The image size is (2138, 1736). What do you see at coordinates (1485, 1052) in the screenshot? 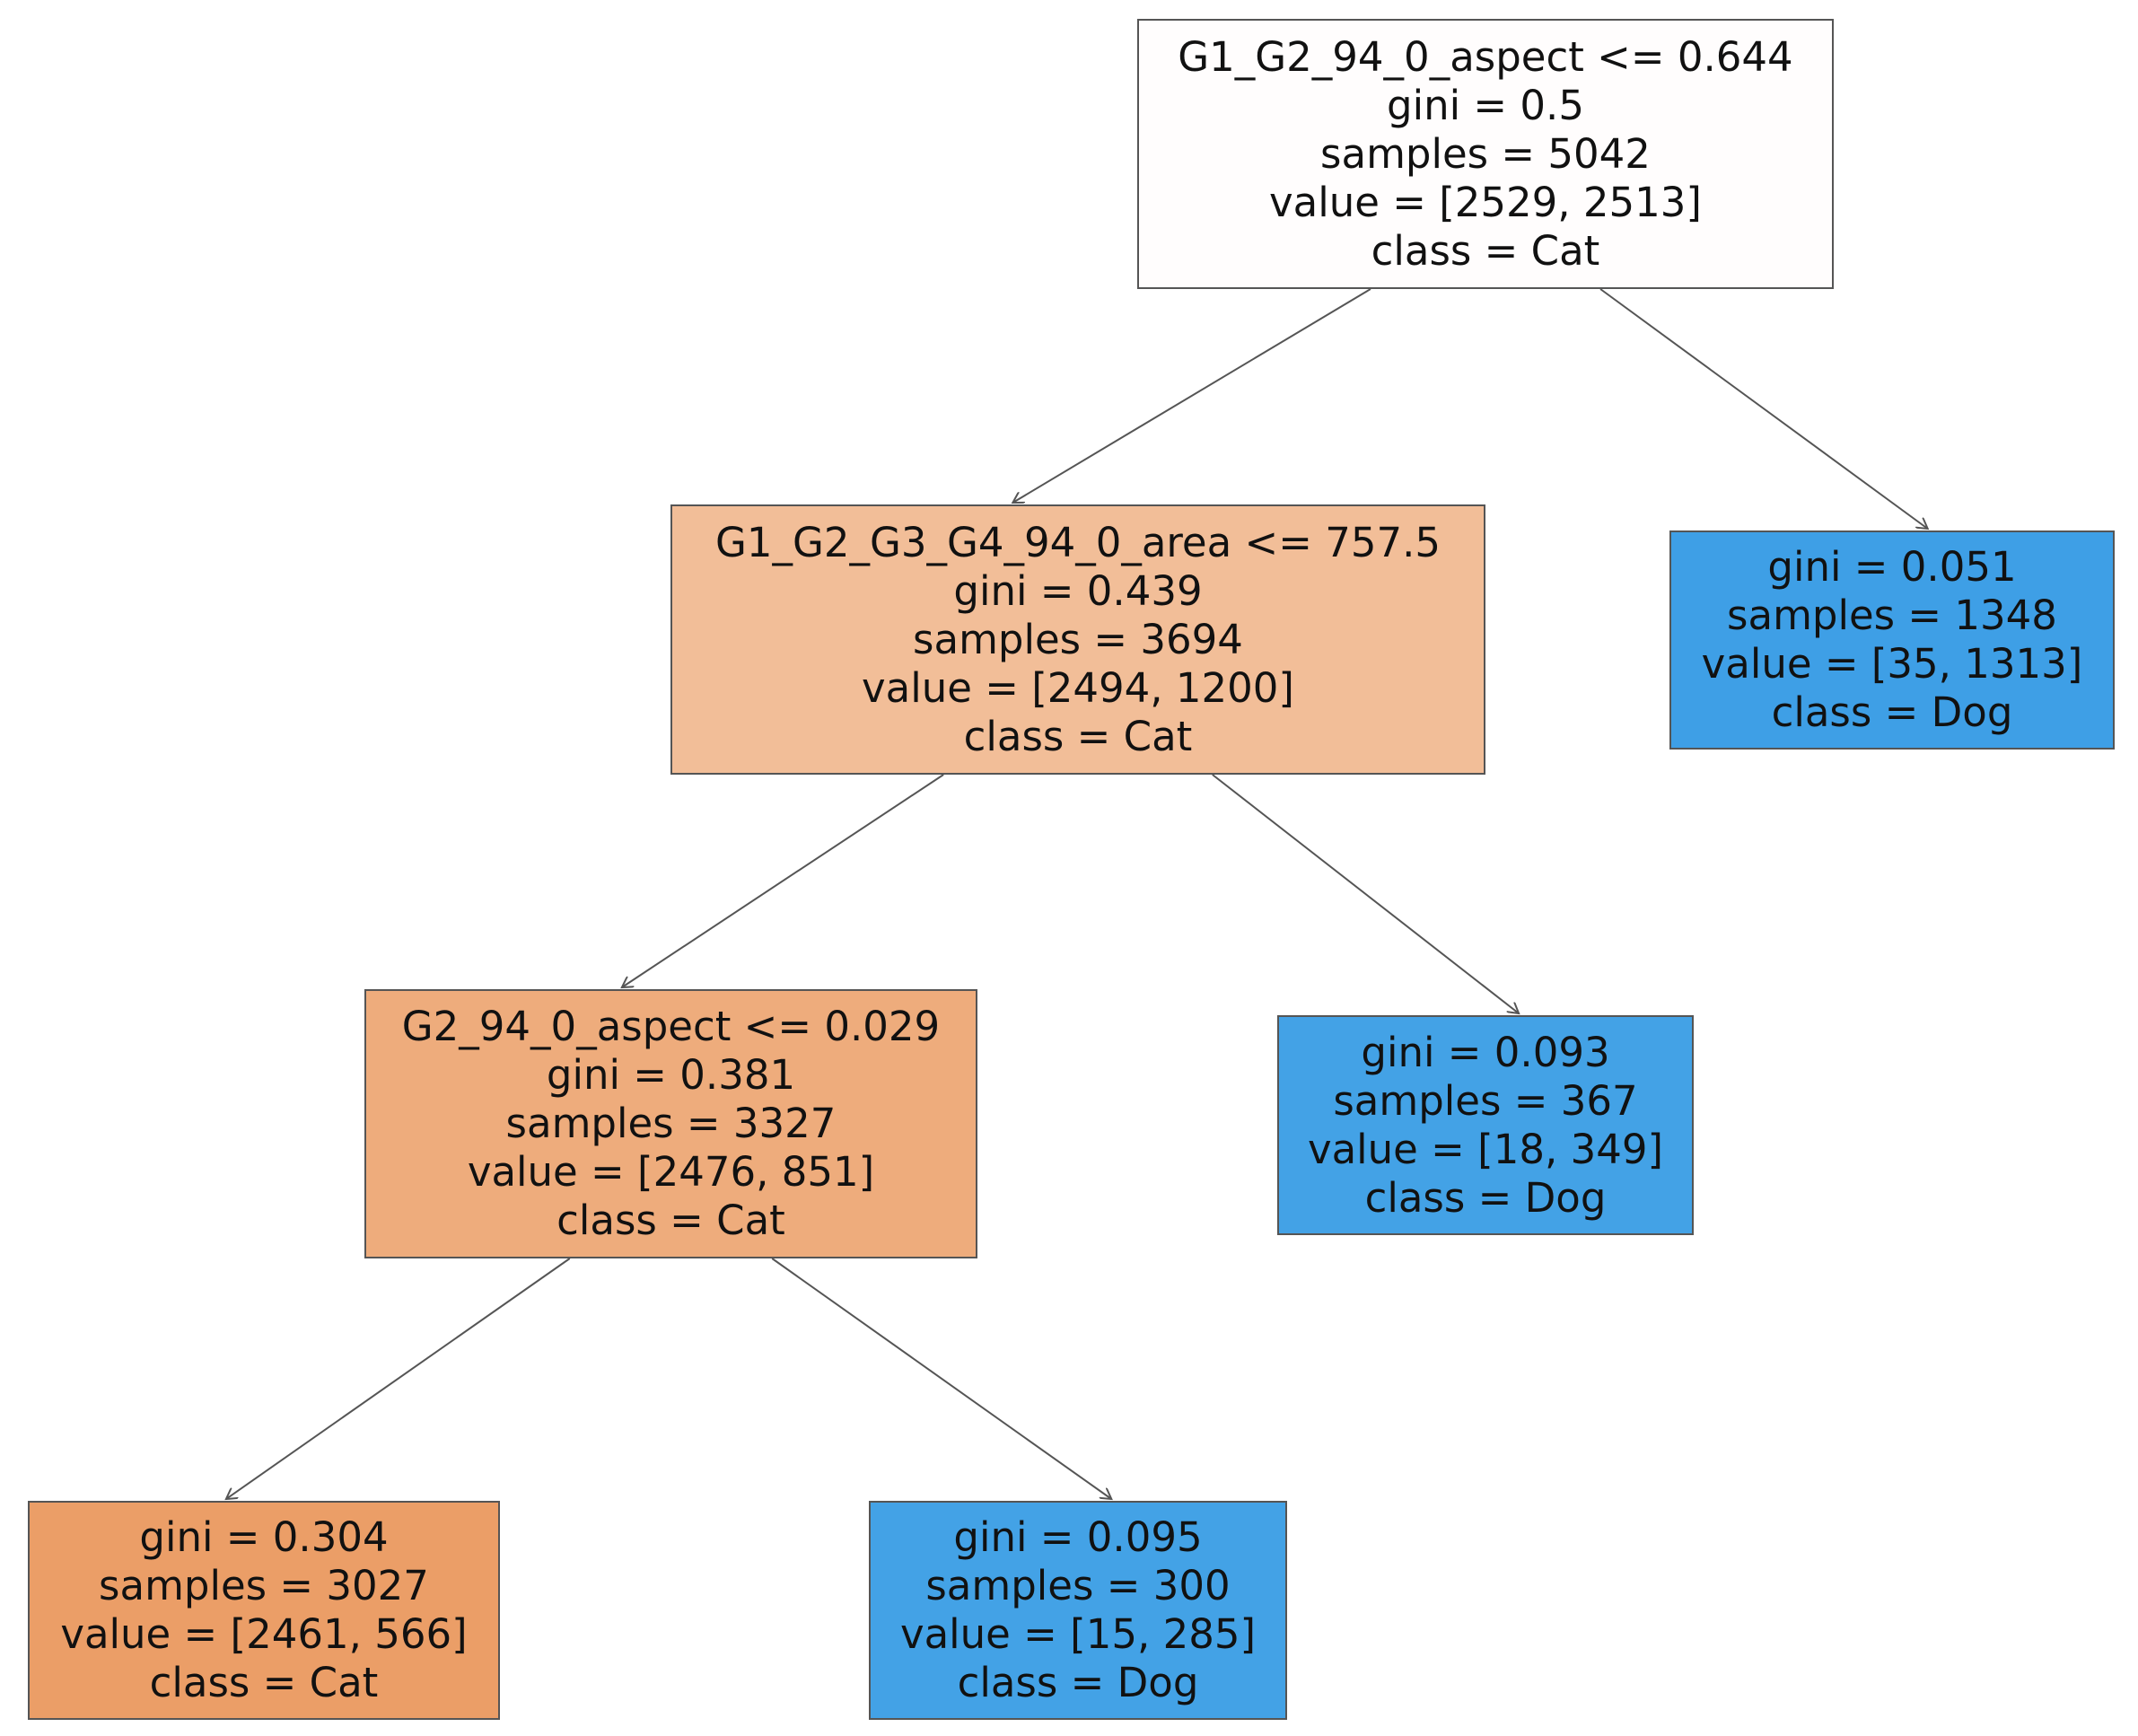
I see `node-gini: gini = 0.093` at bounding box center [1485, 1052].